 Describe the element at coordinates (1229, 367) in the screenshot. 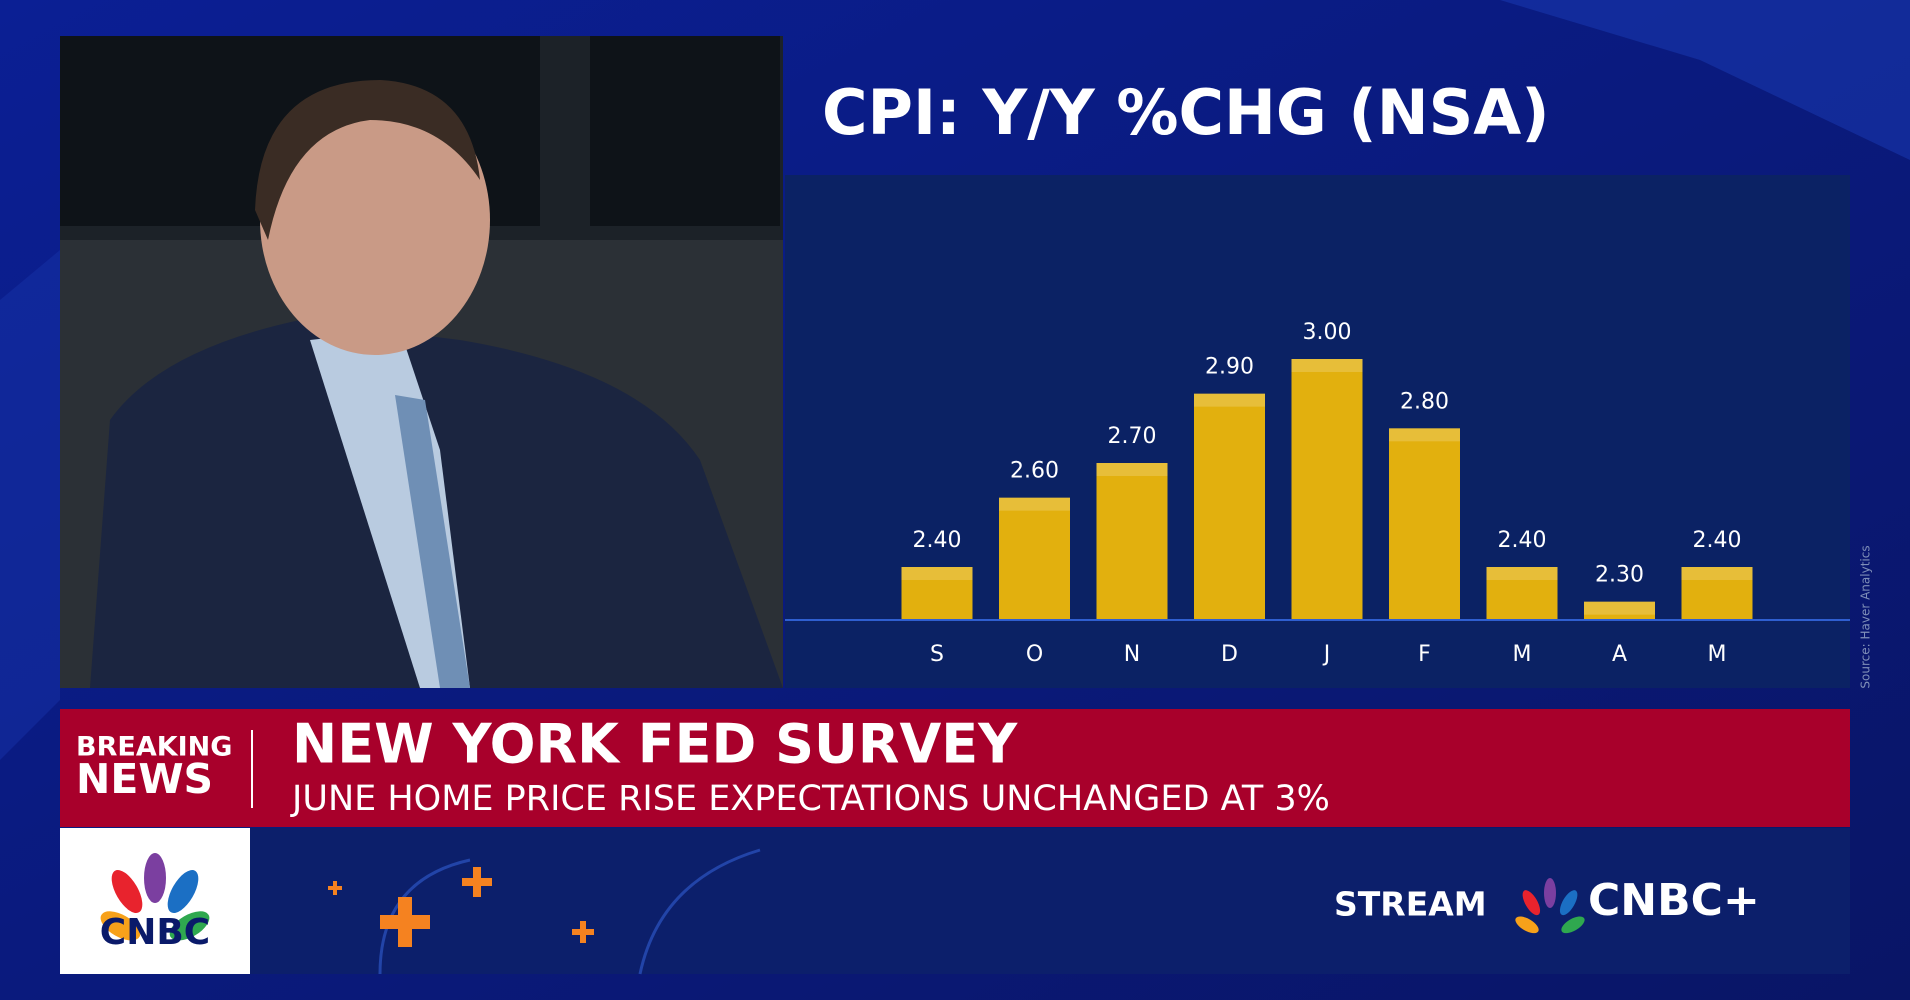

I see `value-label: 2.90` at that location.